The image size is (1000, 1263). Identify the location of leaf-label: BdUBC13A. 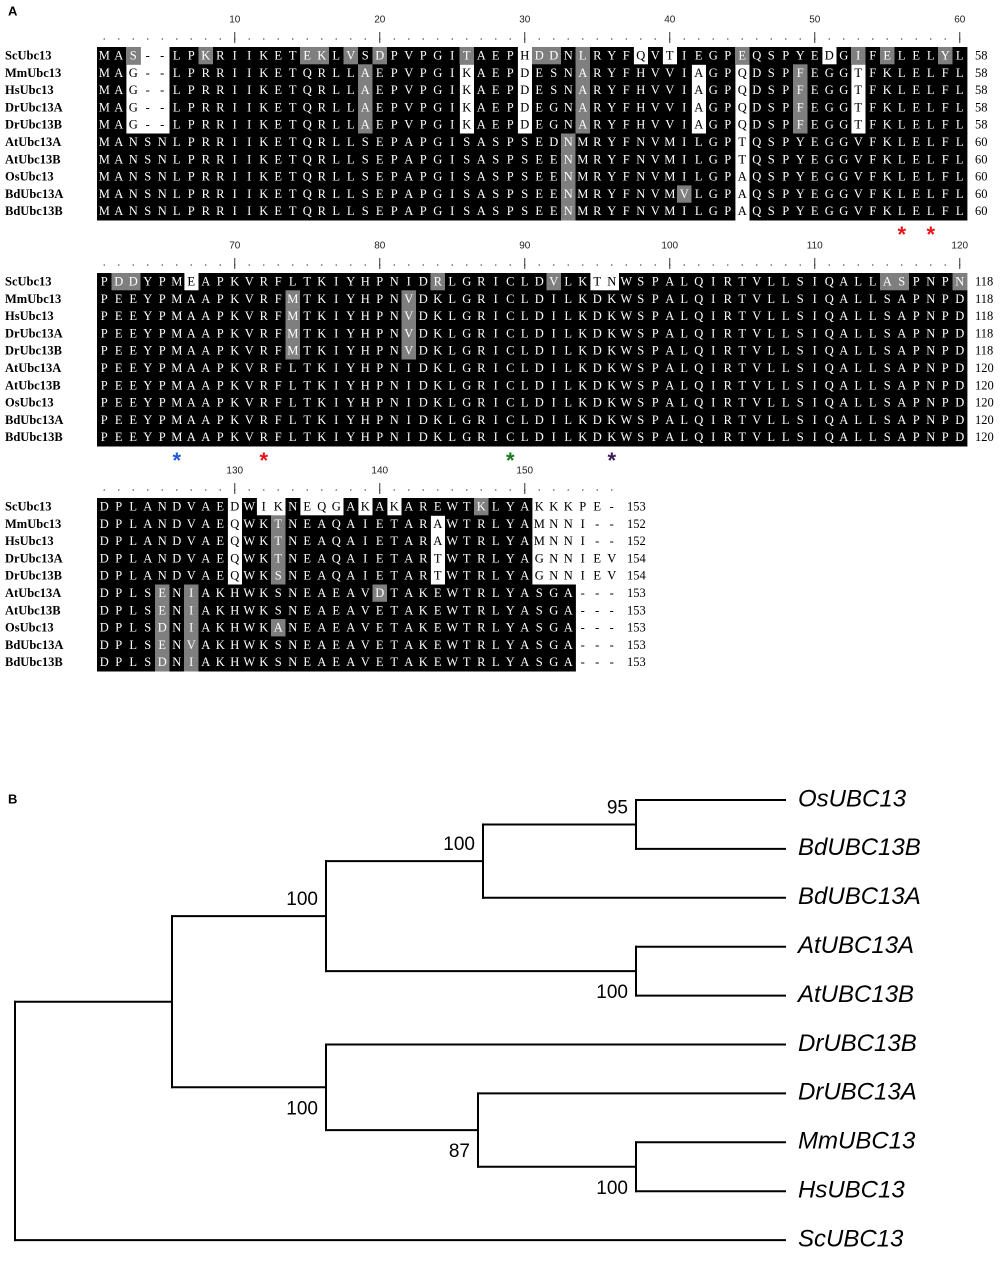
(859, 896).